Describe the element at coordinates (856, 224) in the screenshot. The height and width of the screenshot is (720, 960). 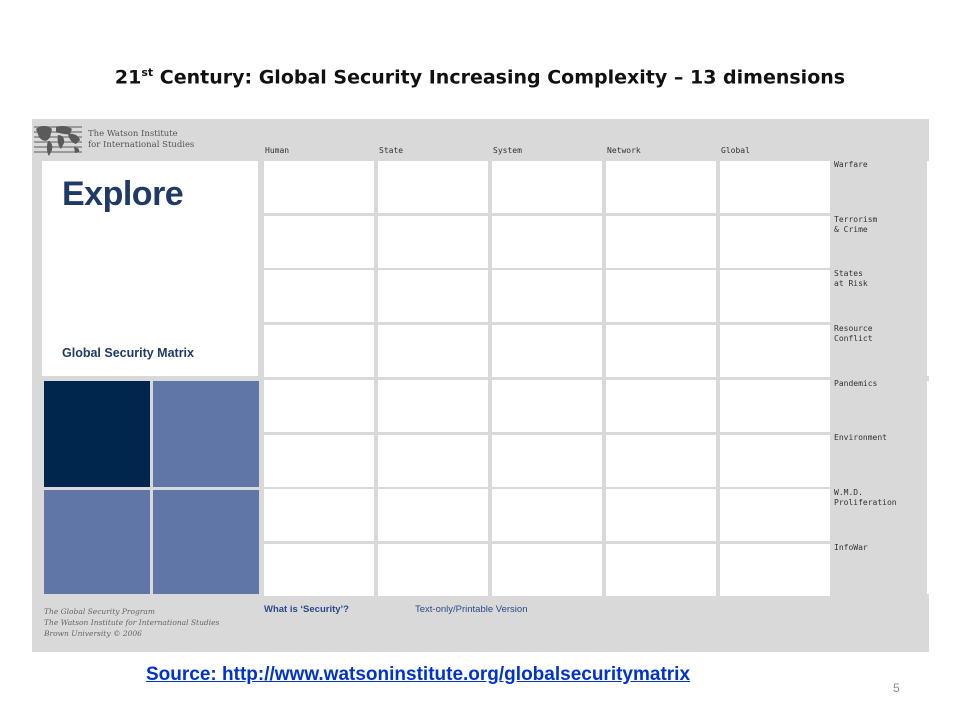
I see `row-header-terrorism-crime: Terrorism & Crime` at that location.